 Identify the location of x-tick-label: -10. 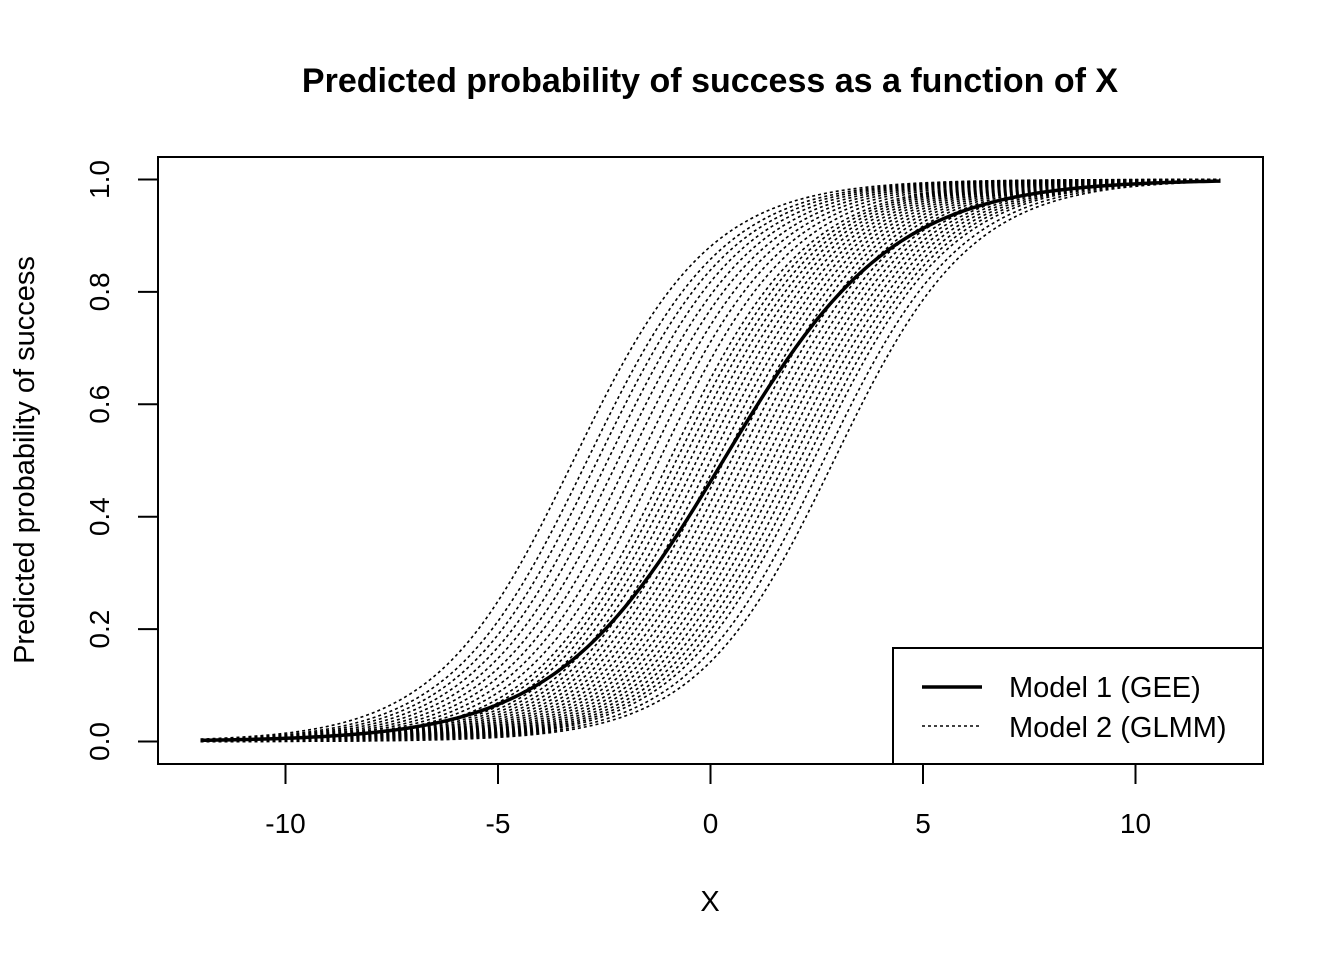
(285, 823).